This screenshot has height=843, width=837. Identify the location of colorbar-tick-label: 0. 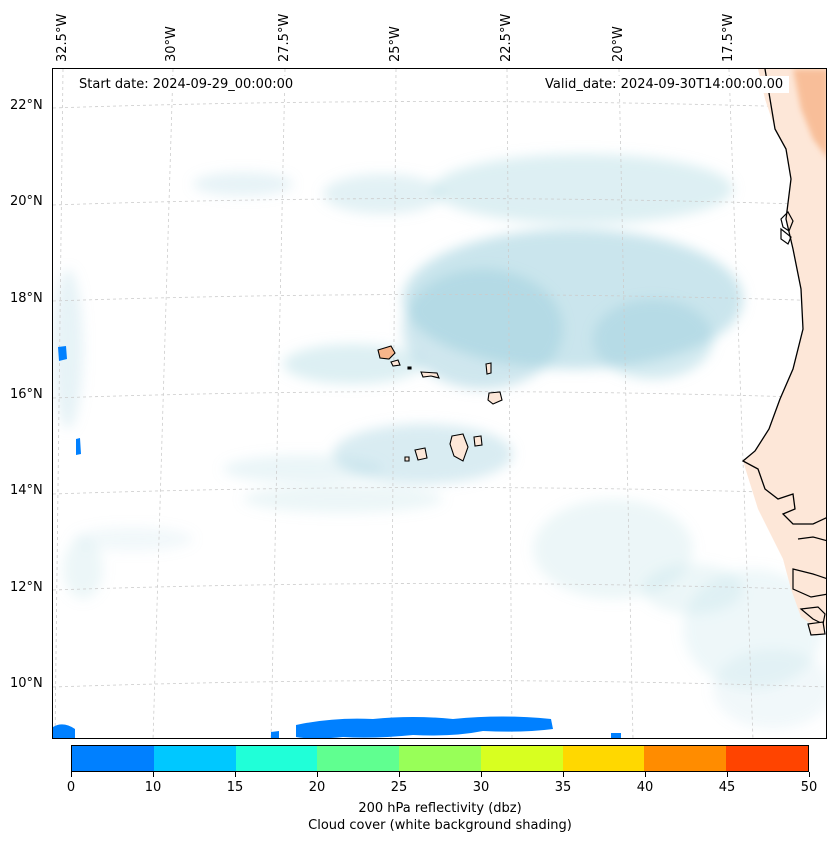
(71, 787).